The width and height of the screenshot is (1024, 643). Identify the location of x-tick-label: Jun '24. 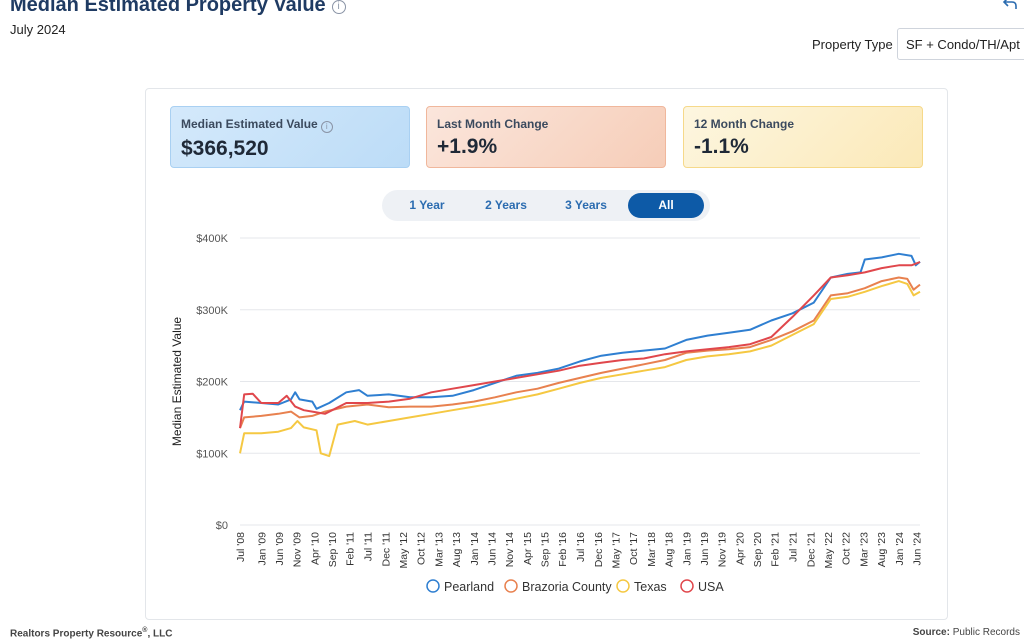
(918, 549).